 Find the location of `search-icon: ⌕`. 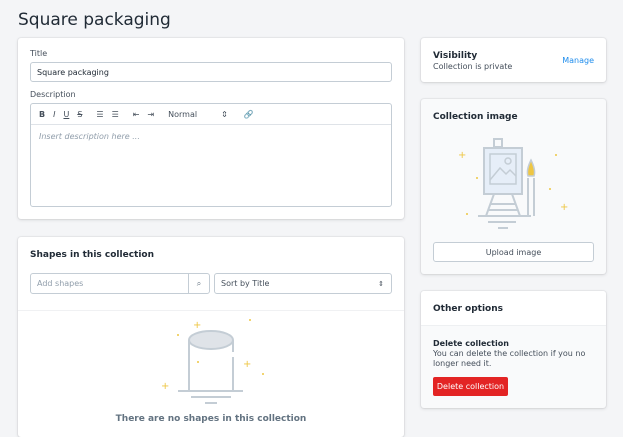

search-icon: ⌕ is located at coordinates (198, 283).